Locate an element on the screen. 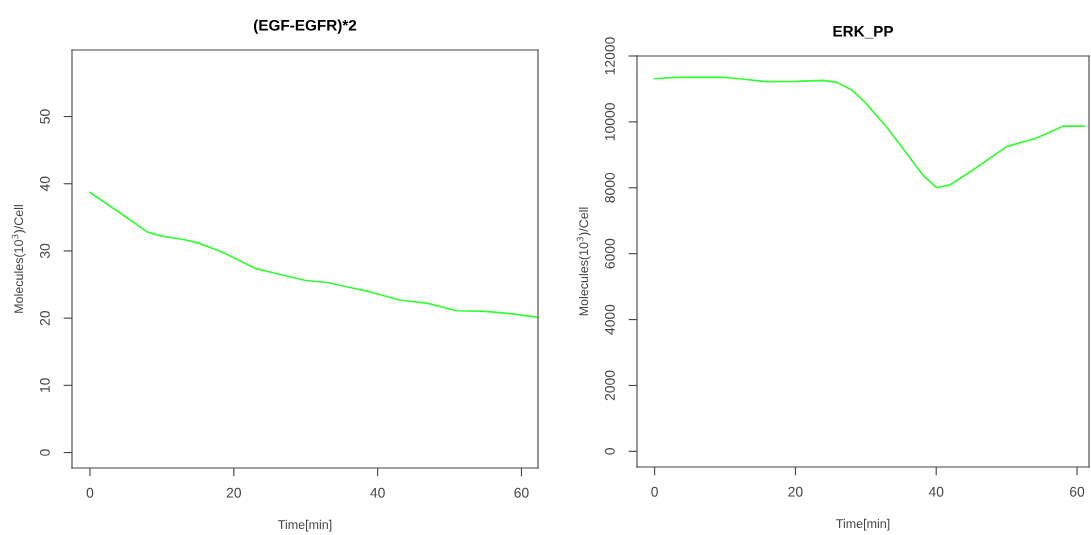 The image size is (1091, 535). y-tick-label: 50 is located at coordinates (44, 116).